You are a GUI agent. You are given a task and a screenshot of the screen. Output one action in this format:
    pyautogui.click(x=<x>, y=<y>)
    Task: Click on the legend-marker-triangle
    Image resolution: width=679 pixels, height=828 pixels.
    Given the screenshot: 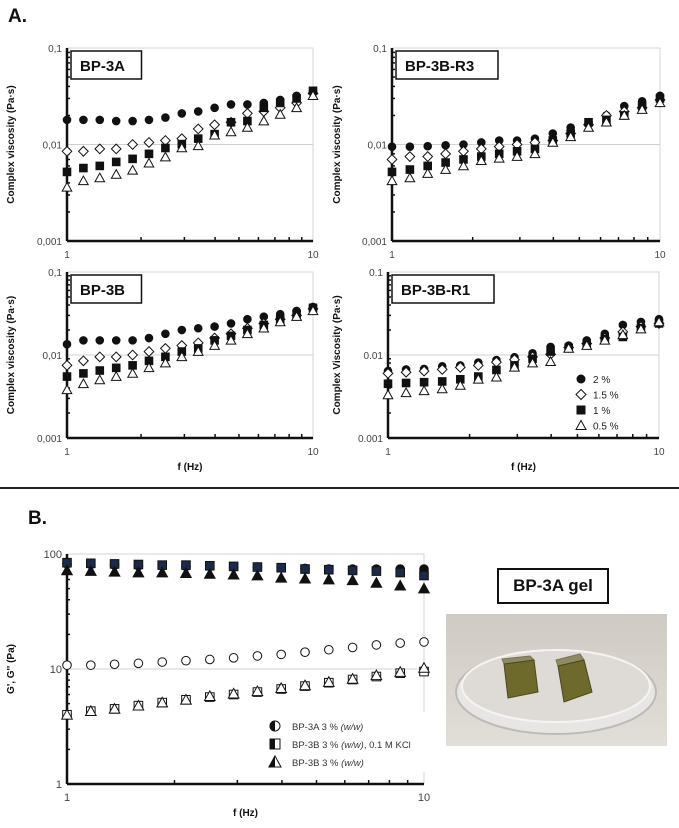 What is the action you would take?
    pyautogui.click(x=275, y=761)
    